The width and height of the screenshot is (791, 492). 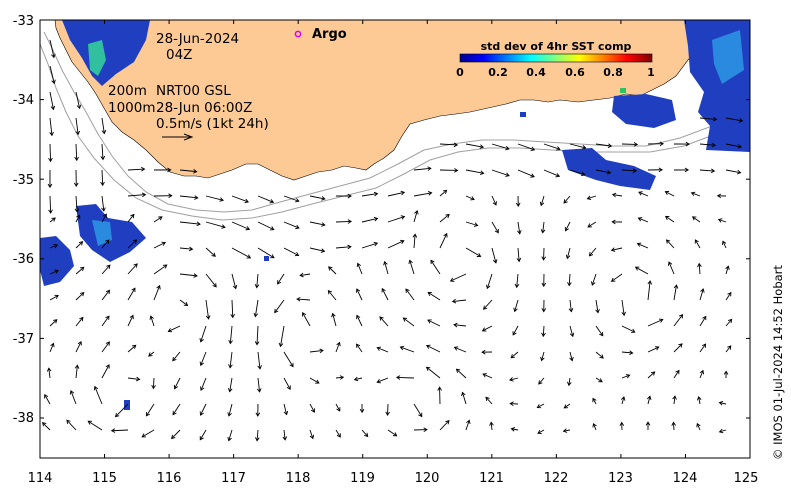 What do you see at coordinates (778, 362) in the screenshot?
I see `credit-label: © IMOS 01-Jul-2024 14:52 Hobart` at bounding box center [778, 362].